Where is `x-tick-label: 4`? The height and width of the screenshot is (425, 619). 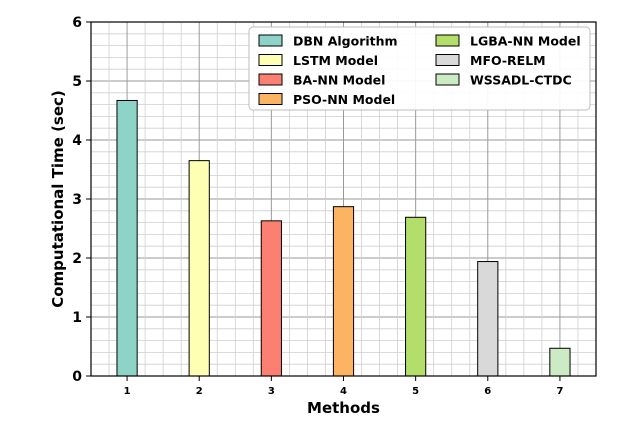 x-tick-label: 4 is located at coordinates (343, 391).